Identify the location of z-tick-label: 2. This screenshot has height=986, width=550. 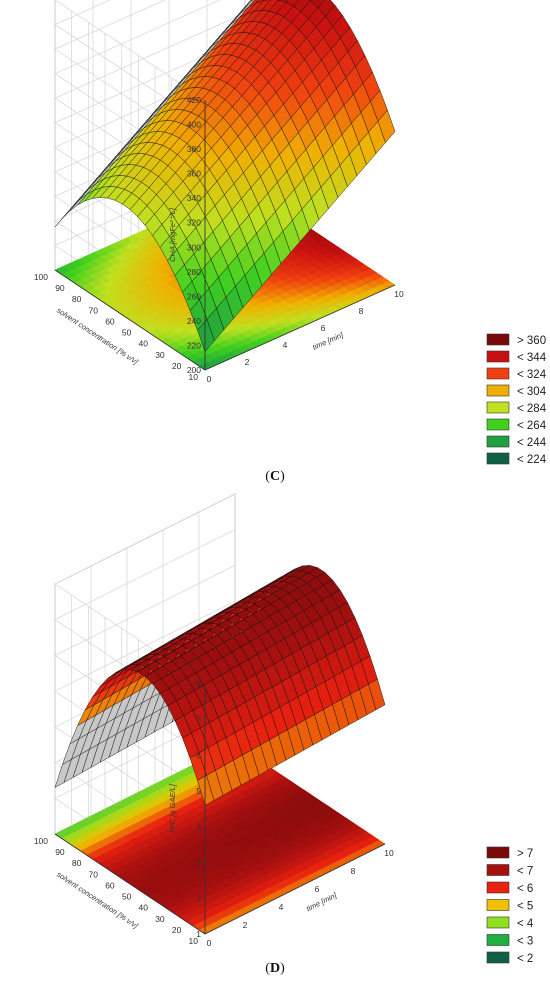
(198, 898).